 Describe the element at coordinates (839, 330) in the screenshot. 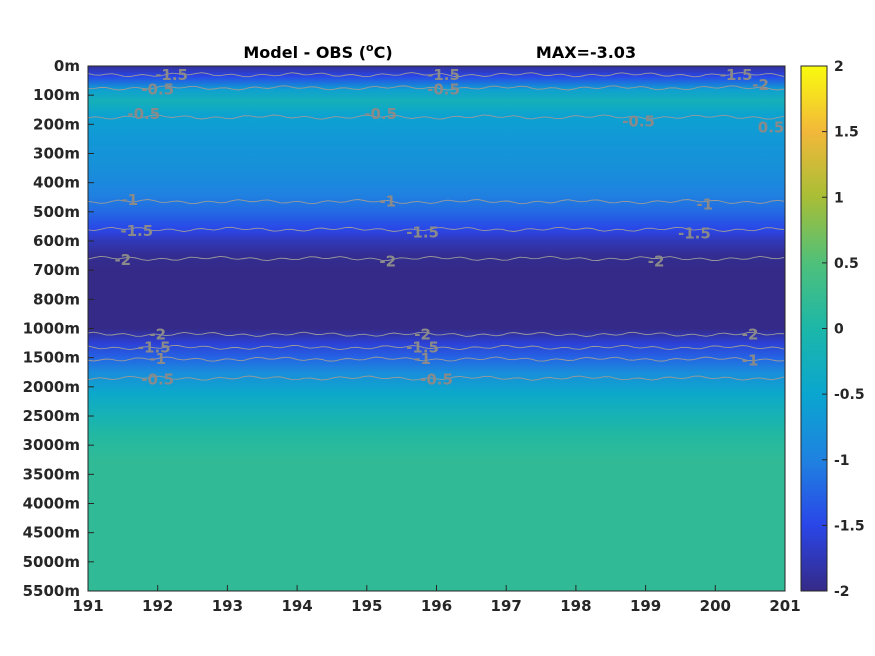

I see `colorbar-tick-label: 0` at that location.